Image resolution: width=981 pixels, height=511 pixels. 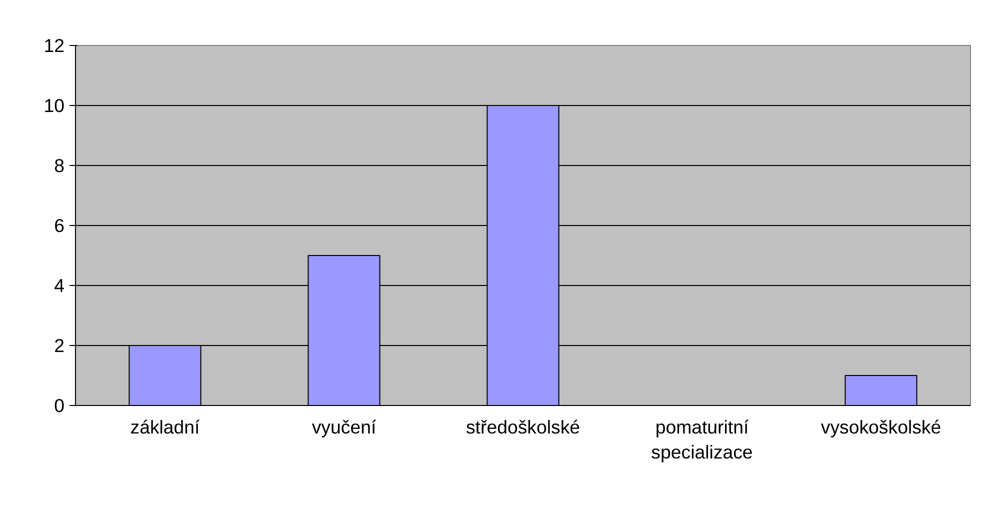 I want to click on x-tick-label: vysokoškolské, so click(x=881, y=427).